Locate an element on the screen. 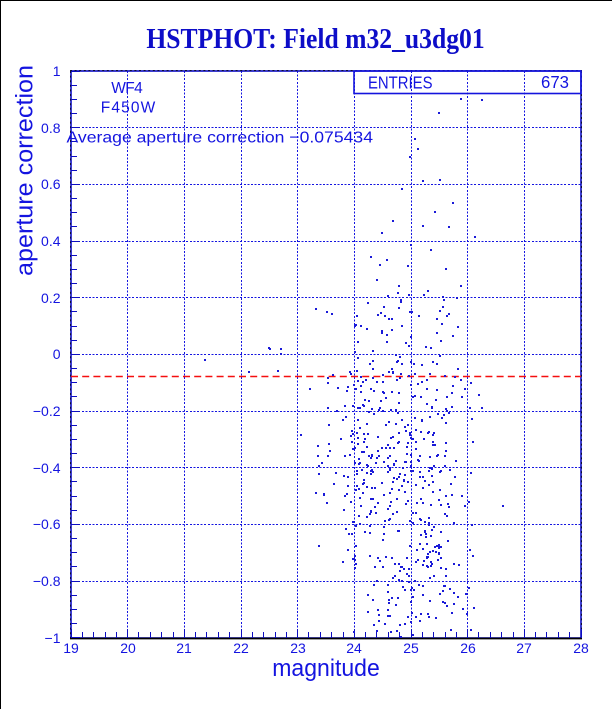  svg-text: −0.8 is located at coordinates (47, 581).